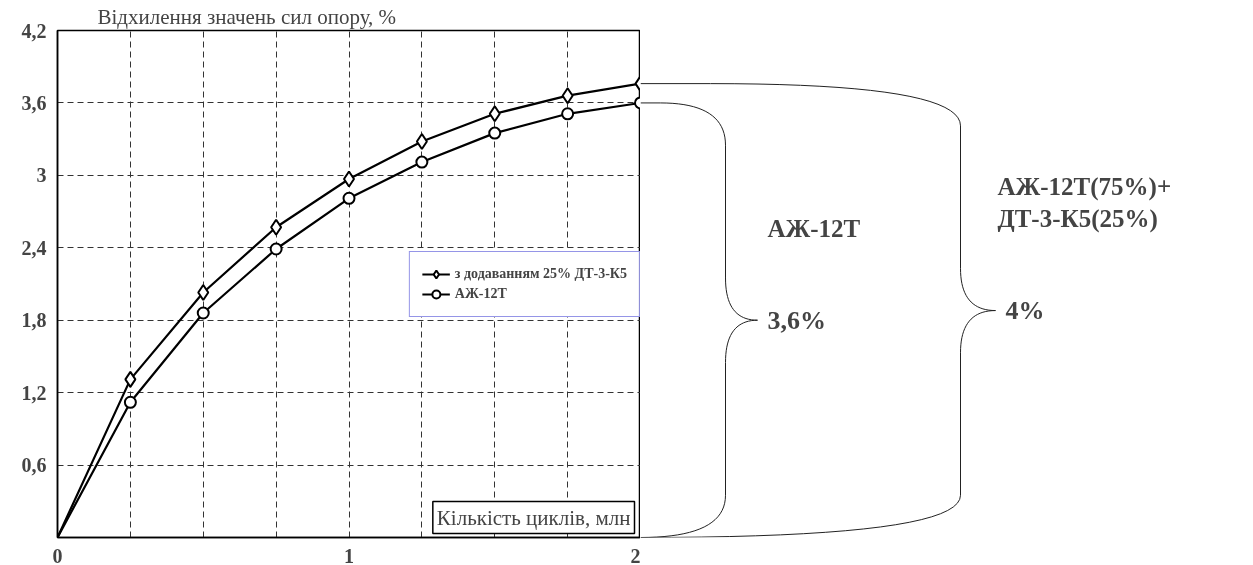 Image resolution: width=1253 pixels, height=565 pixels. Describe the element at coordinates (34, 102) in the screenshot. I see `y-tick-label: 3,6` at that location.